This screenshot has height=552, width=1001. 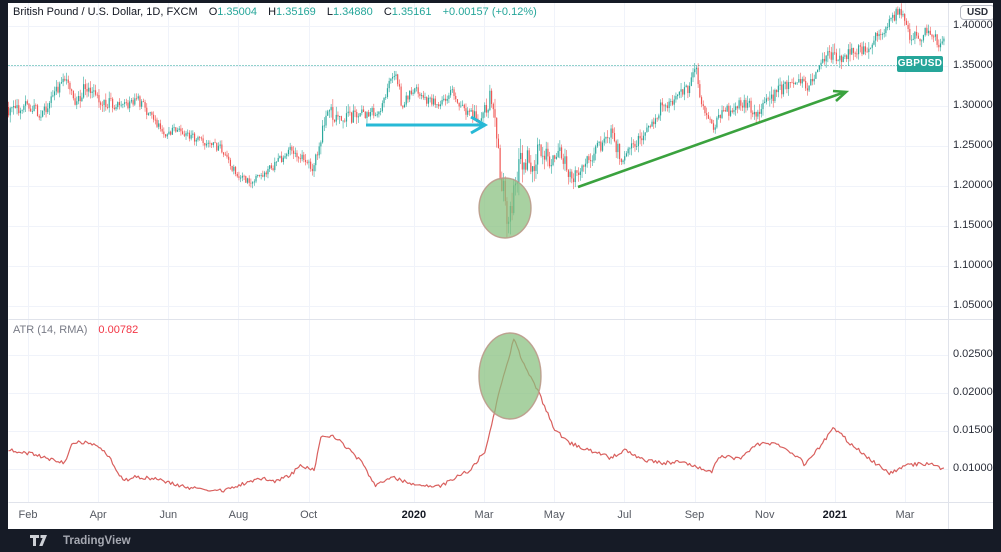 I want to click on open-label: O, so click(x=213, y=12).